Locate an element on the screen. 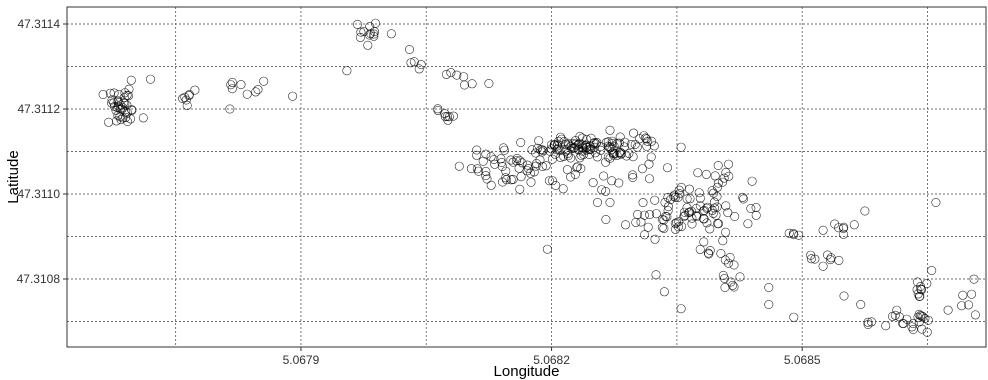 The width and height of the screenshot is (988, 380). x-tick-label: 5.0685 is located at coordinates (802, 360).